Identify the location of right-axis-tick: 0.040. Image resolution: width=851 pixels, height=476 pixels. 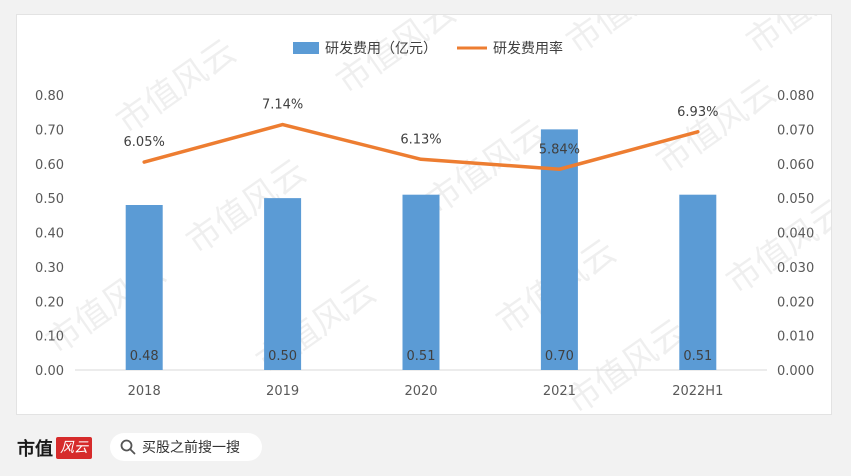
(795, 234).